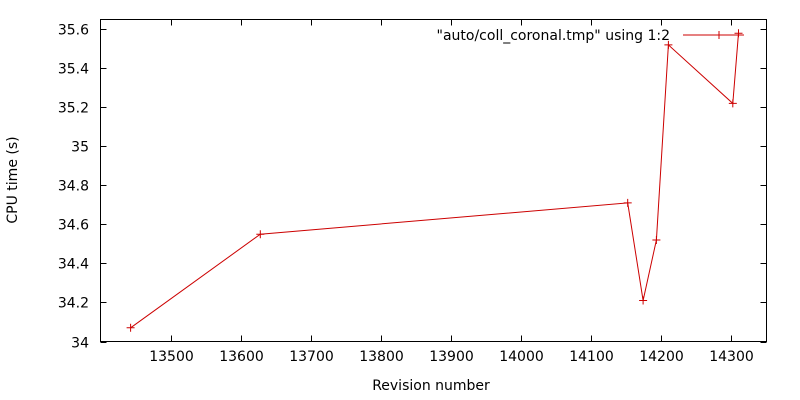 The image size is (800, 400). What do you see at coordinates (431, 386) in the screenshot?
I see `x-axis-title: Revision number` at bounding box center [431, 386].